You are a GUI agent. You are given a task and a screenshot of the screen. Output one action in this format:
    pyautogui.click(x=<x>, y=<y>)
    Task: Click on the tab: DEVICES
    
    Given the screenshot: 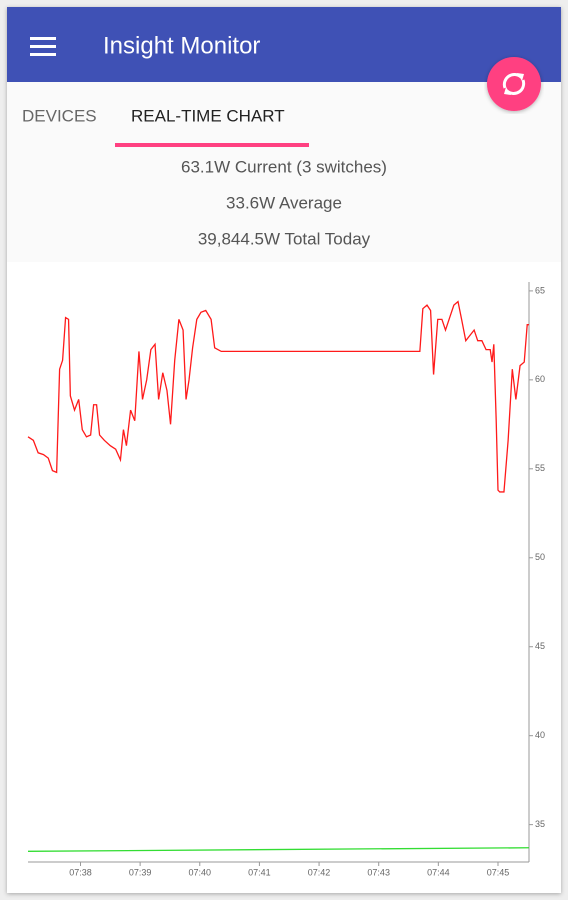 What is the action you would take?
    pyautogui.click(x=59, y=115)
    